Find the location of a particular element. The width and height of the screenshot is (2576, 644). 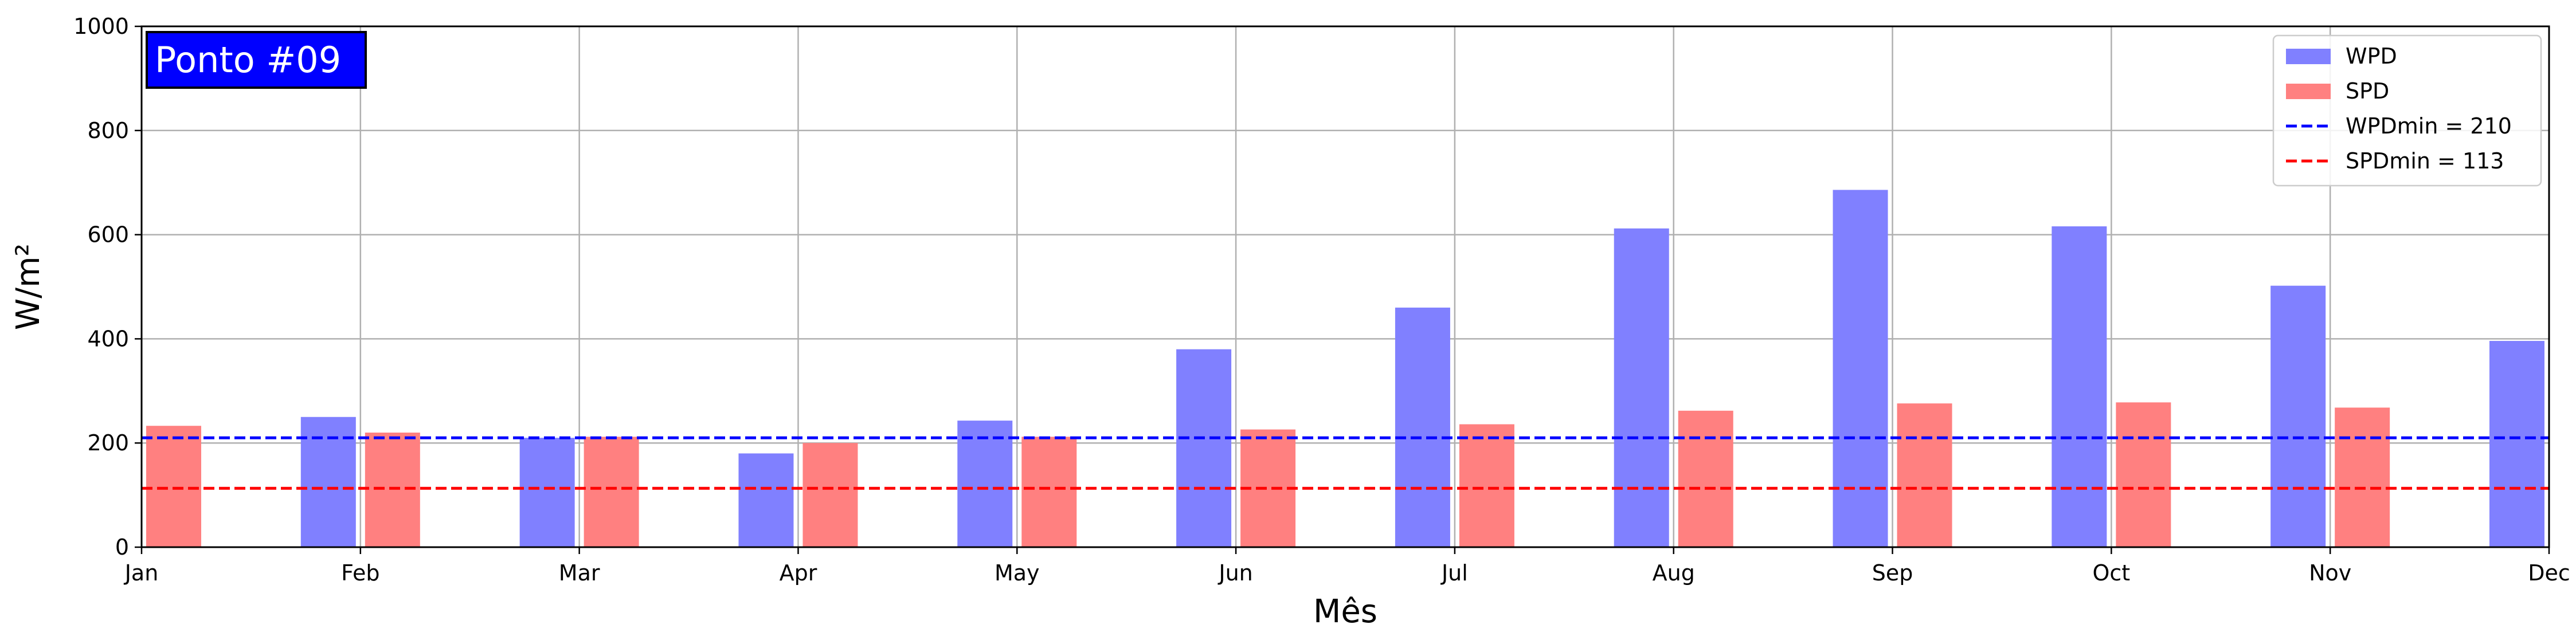

y-tick-label: 0 is located at coordinates (122, 548).